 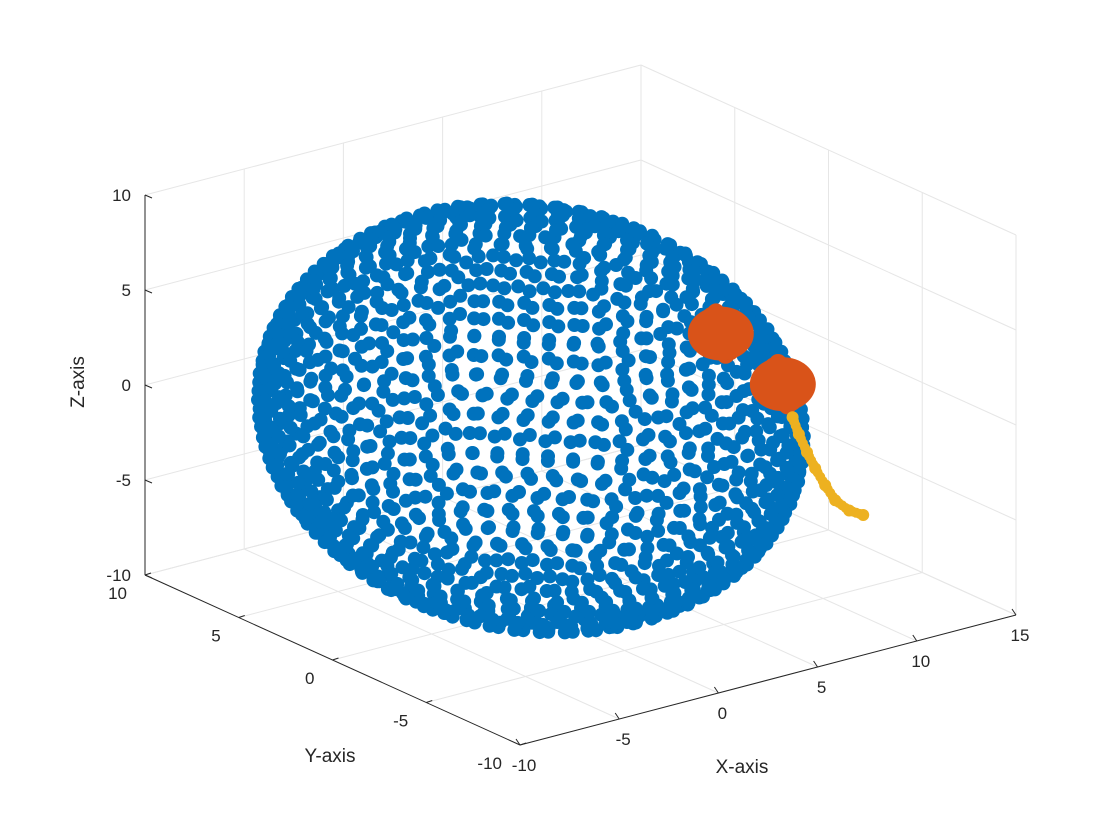 I want to click on z-tick-label: 5, so click(x=126, y=290).